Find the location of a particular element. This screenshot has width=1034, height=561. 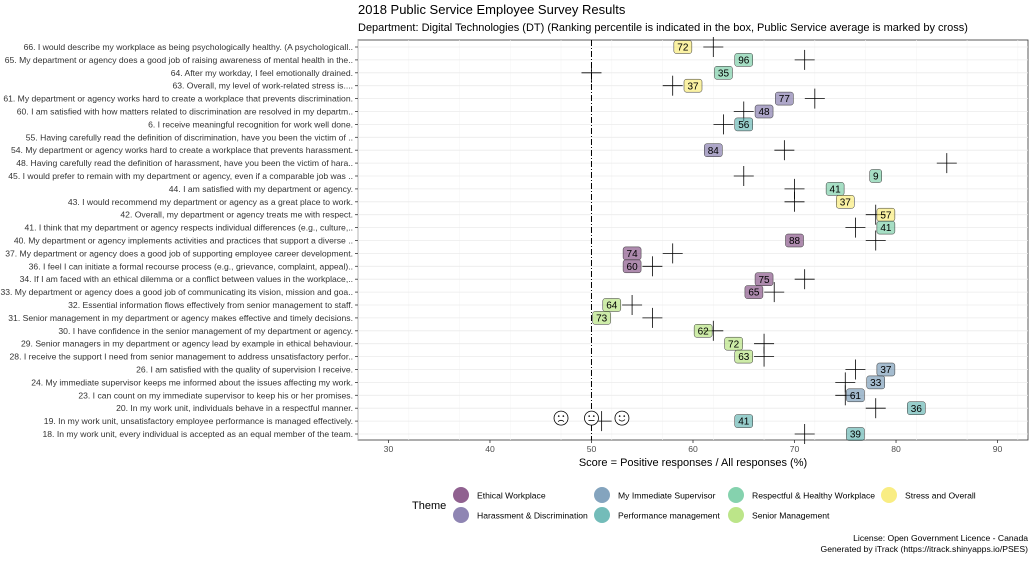

badge-rank-label: 63 is located at coordinates (744, 357).